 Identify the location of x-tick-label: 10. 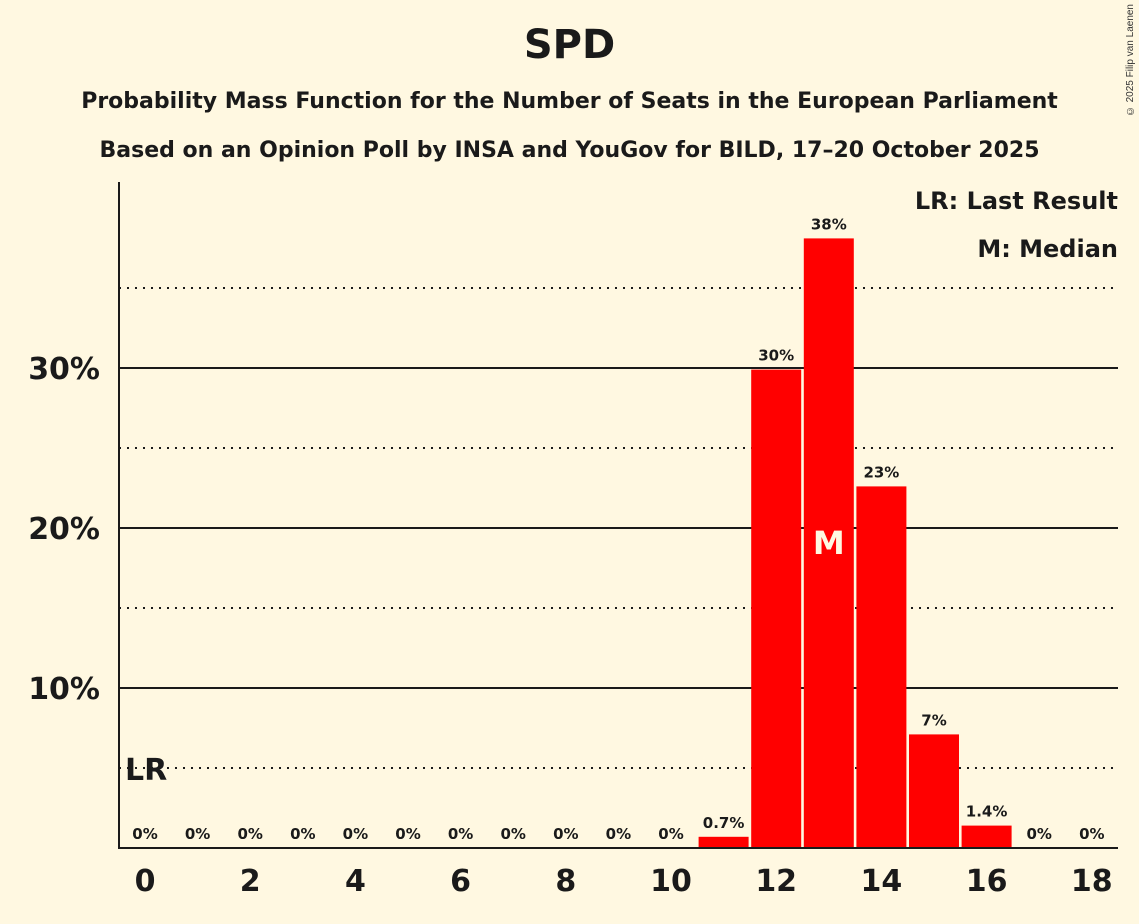
(671, 881).